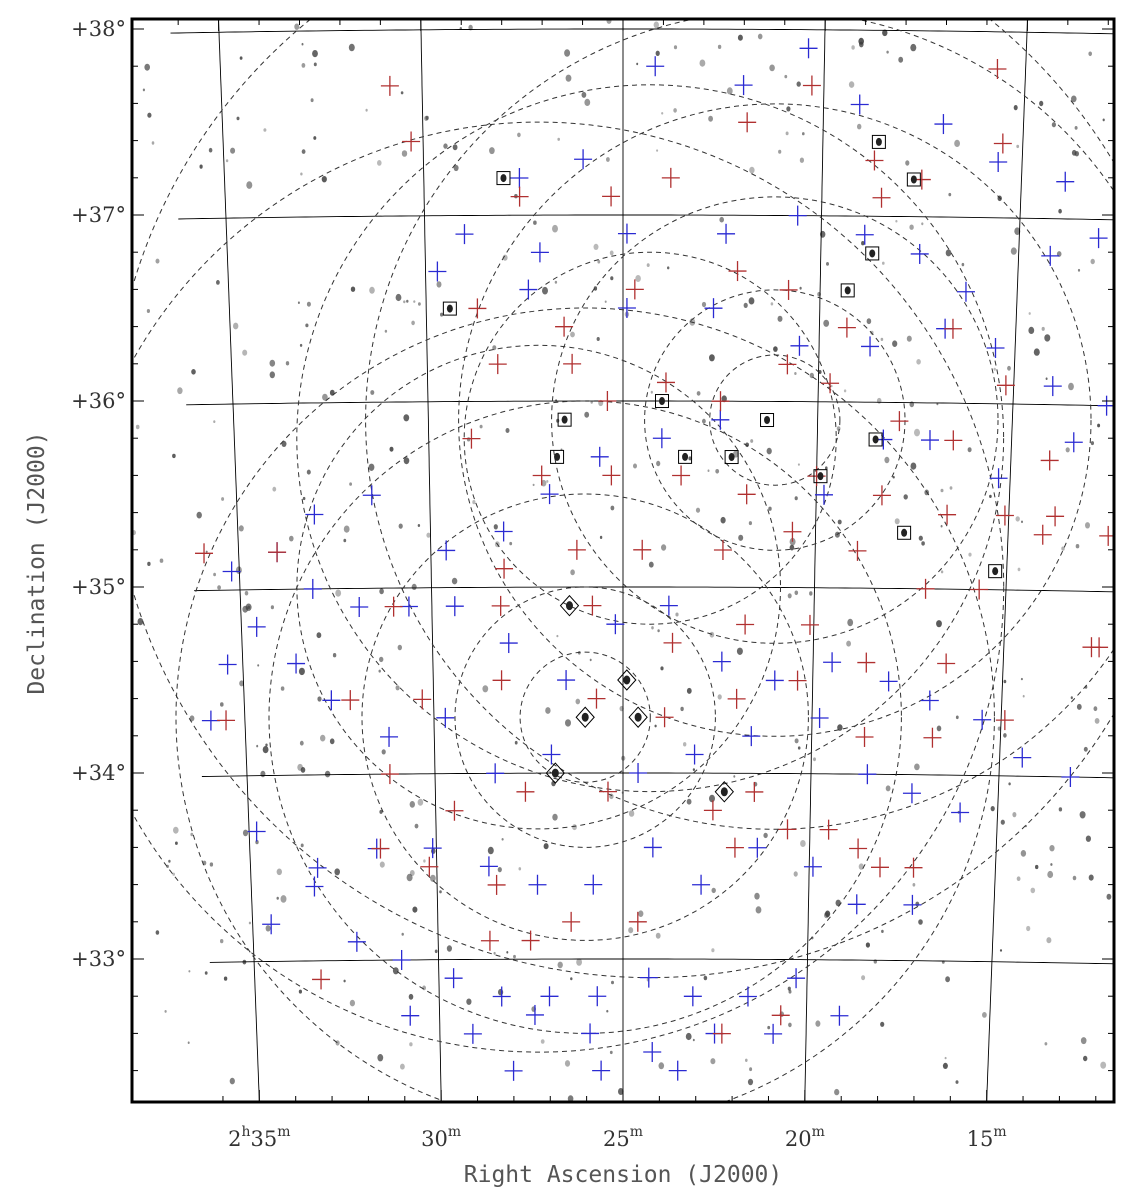  Describe the element at coordinates (805, 1137) in the screenshot. I see `x-tick-label: 20m` at that location.